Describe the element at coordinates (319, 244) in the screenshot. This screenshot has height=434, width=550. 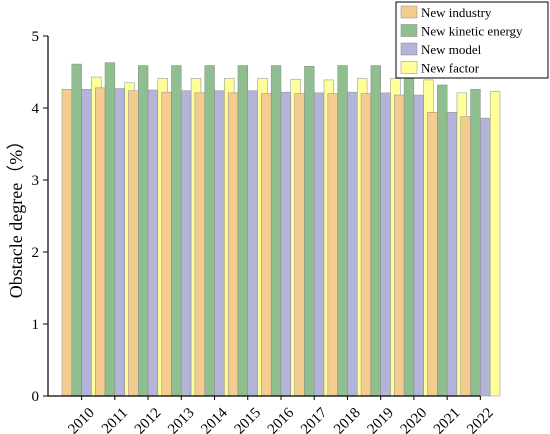
I see `bar-2017-new-model` at that location.